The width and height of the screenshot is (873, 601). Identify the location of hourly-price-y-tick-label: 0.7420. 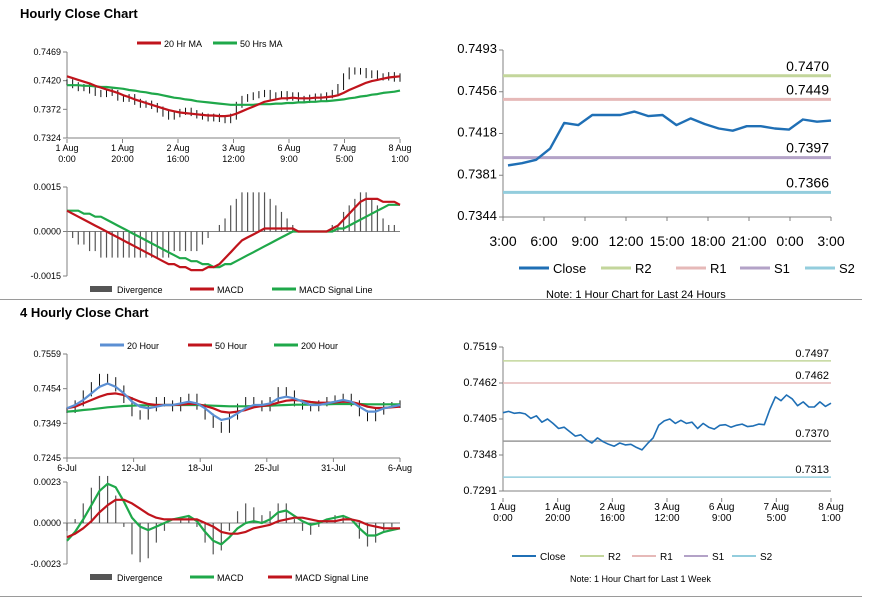
(47, 81).